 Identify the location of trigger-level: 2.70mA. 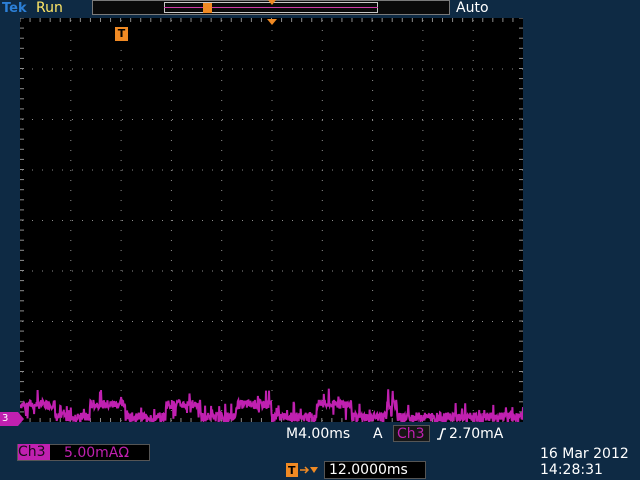
(476, 434).